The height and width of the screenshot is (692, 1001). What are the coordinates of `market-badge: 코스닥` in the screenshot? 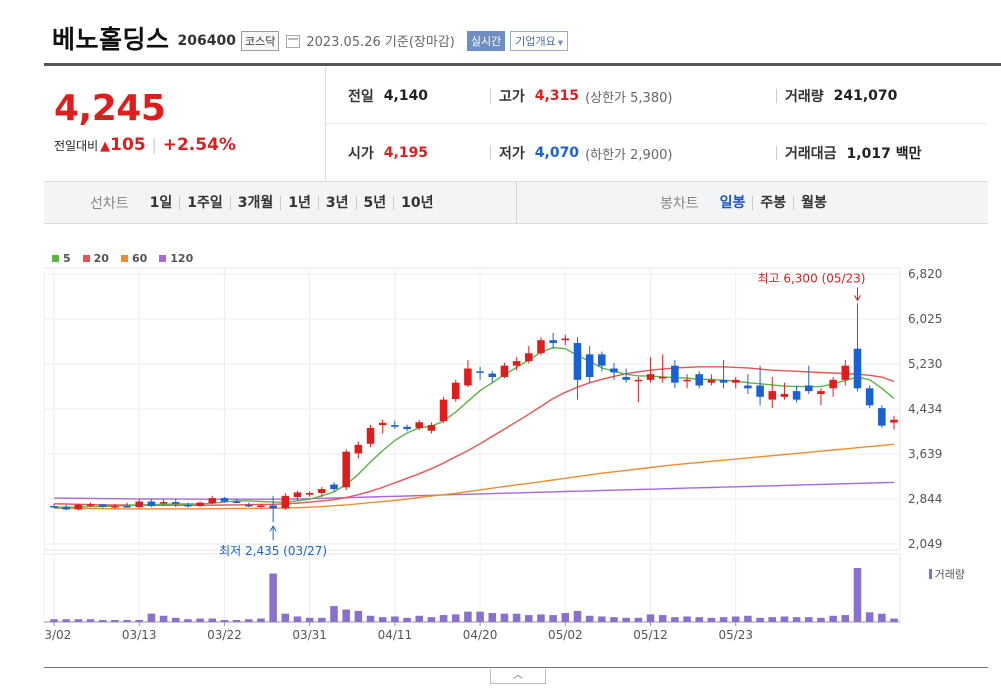 It's located at (260, 40).